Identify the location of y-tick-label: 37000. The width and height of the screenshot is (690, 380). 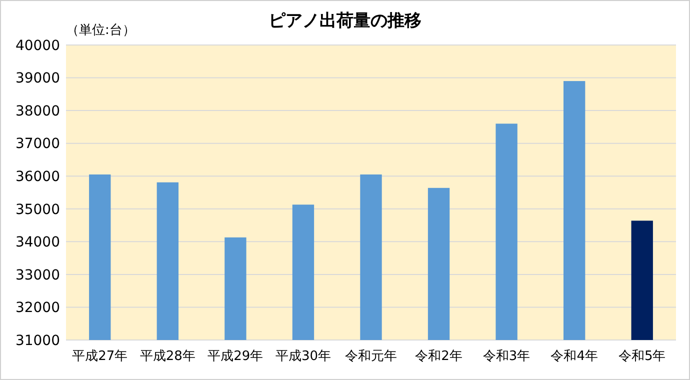
(37, 144).